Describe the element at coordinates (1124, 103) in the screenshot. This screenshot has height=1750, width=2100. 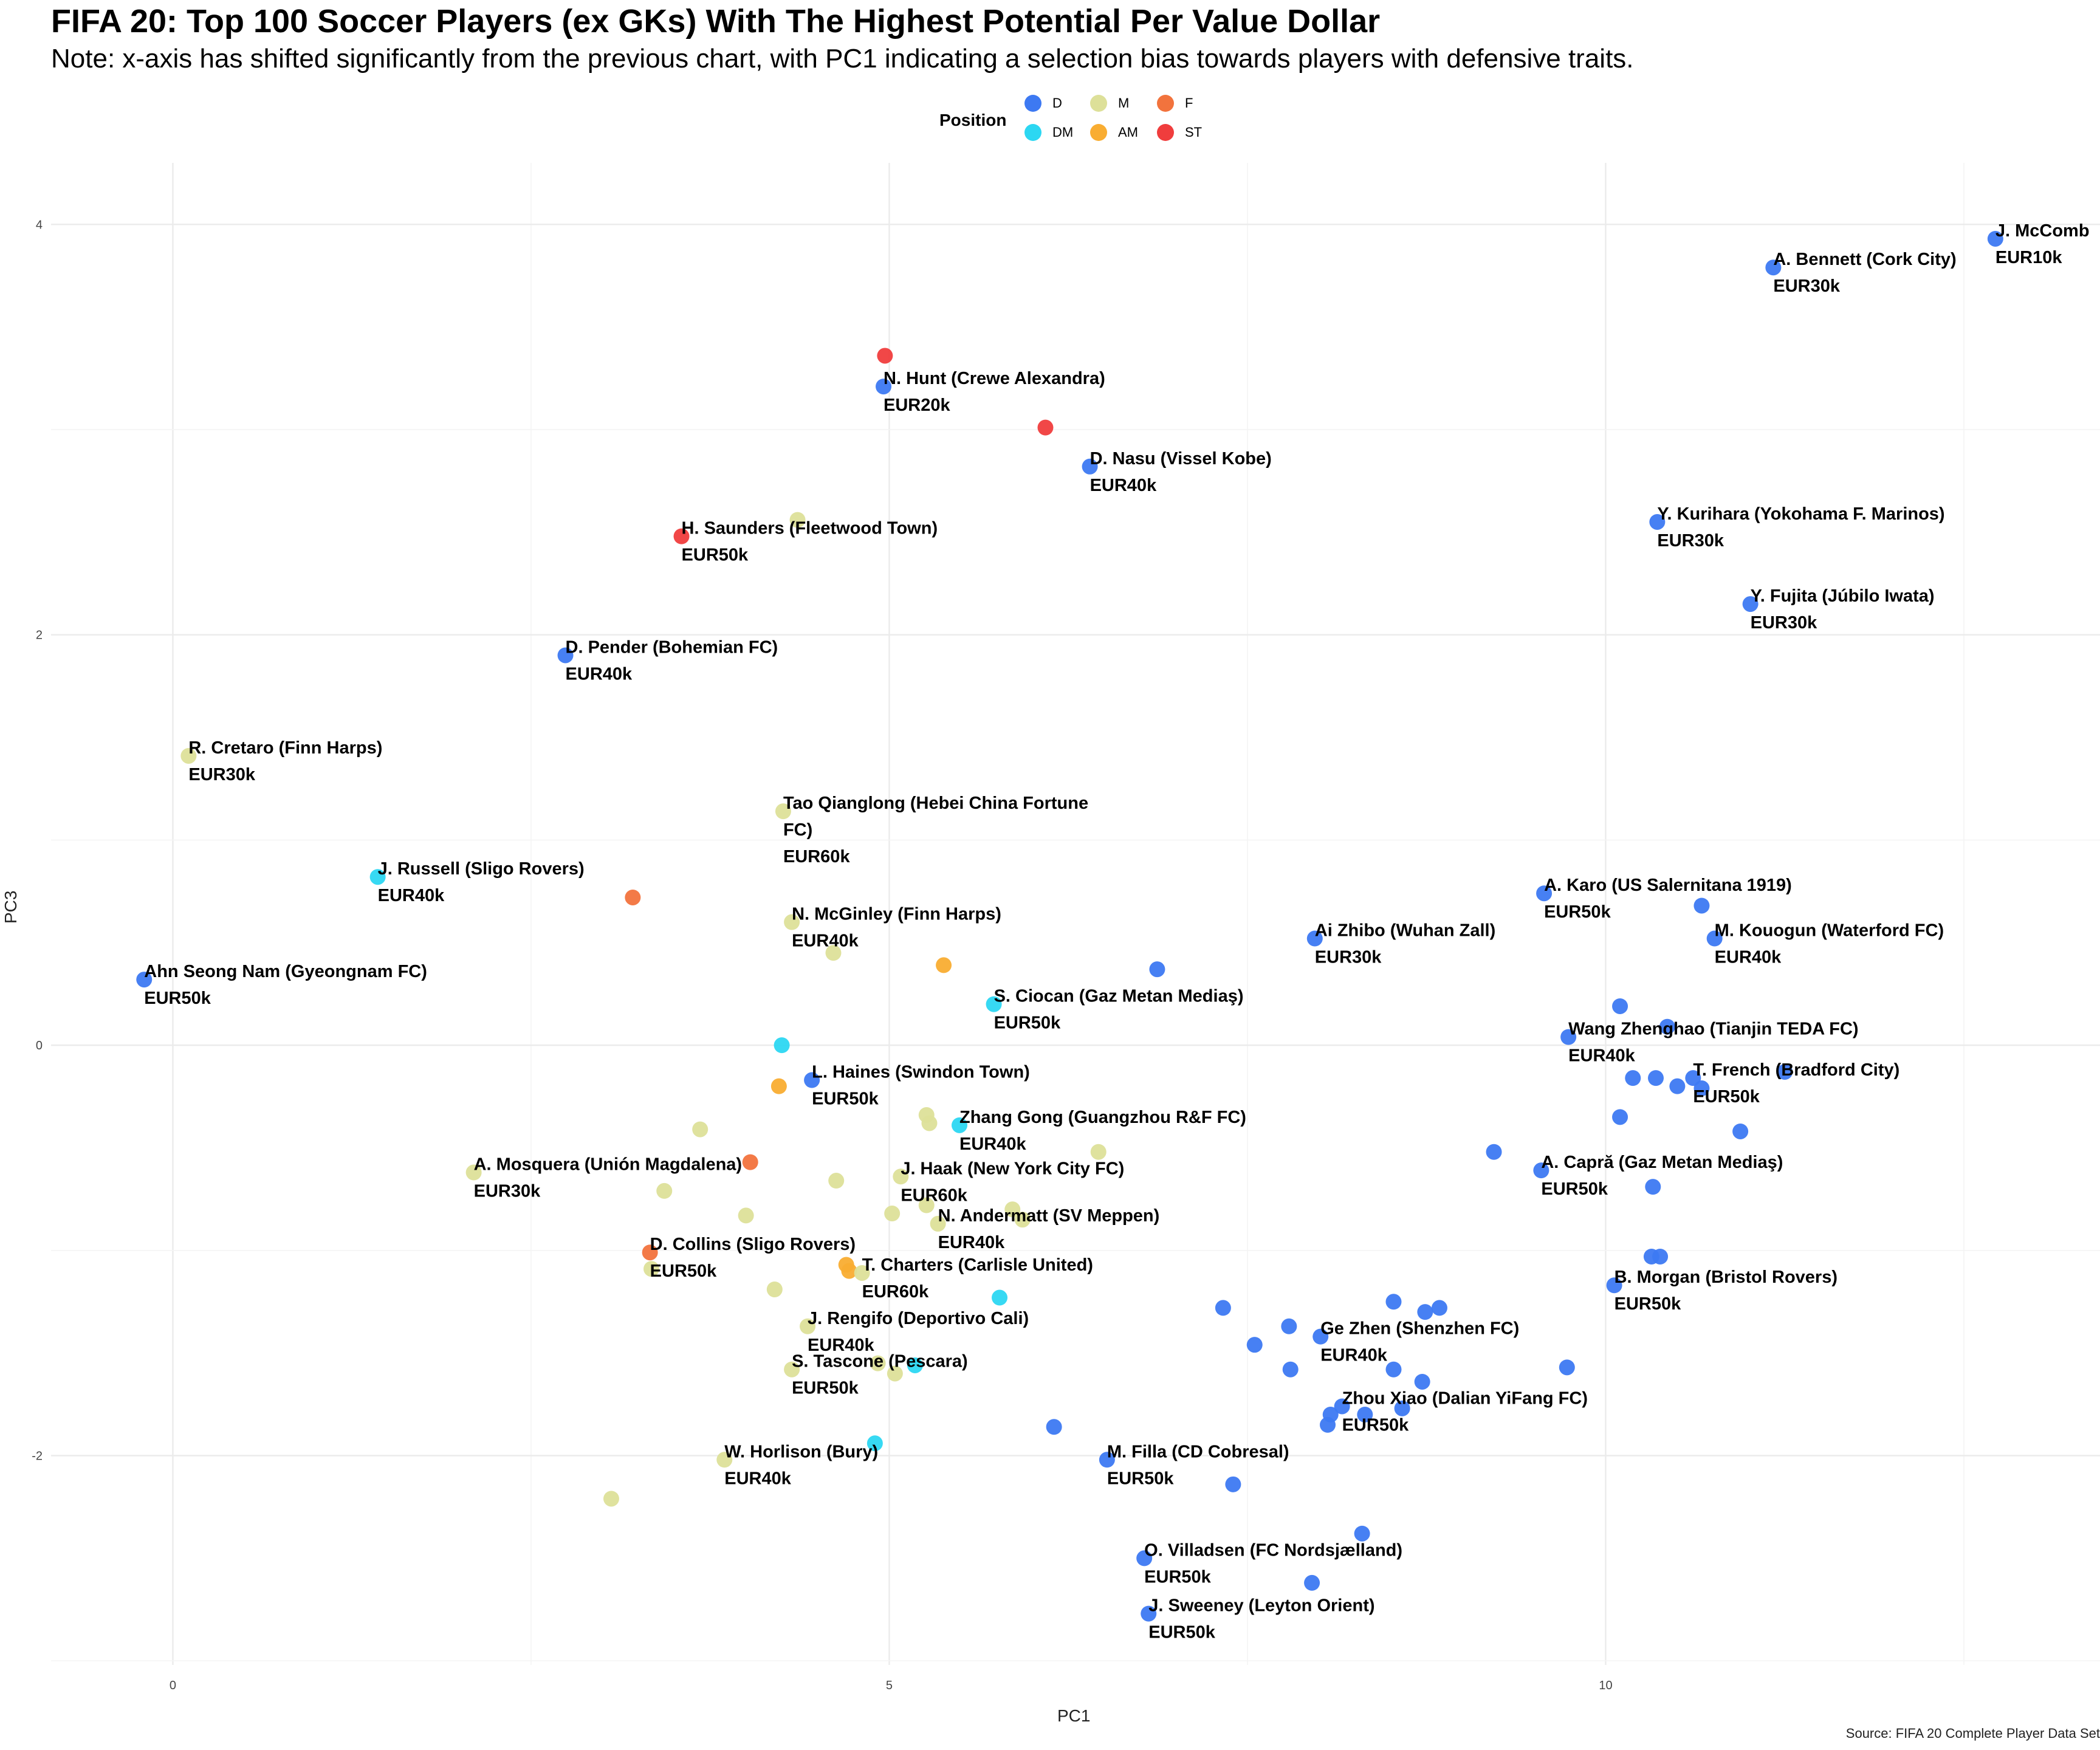
I see `legend-label: M` at that location.